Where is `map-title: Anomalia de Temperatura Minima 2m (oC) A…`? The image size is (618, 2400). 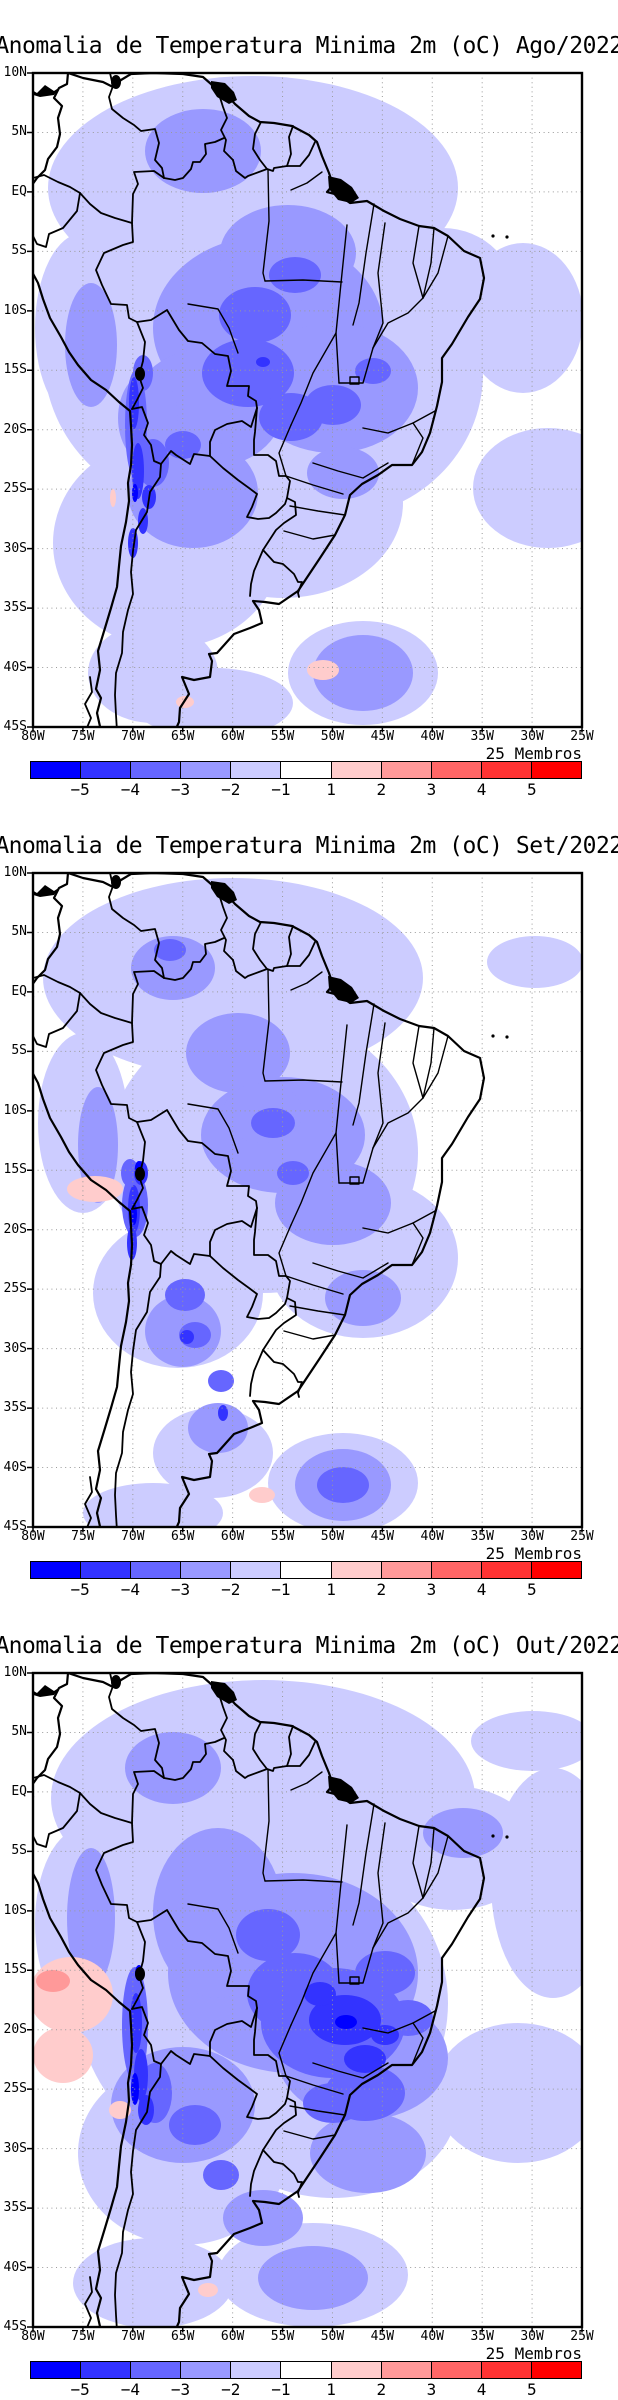
map-title: Anomalia de Temperatura Minima 2m (oC) A… is located at coordinates (309, 46).